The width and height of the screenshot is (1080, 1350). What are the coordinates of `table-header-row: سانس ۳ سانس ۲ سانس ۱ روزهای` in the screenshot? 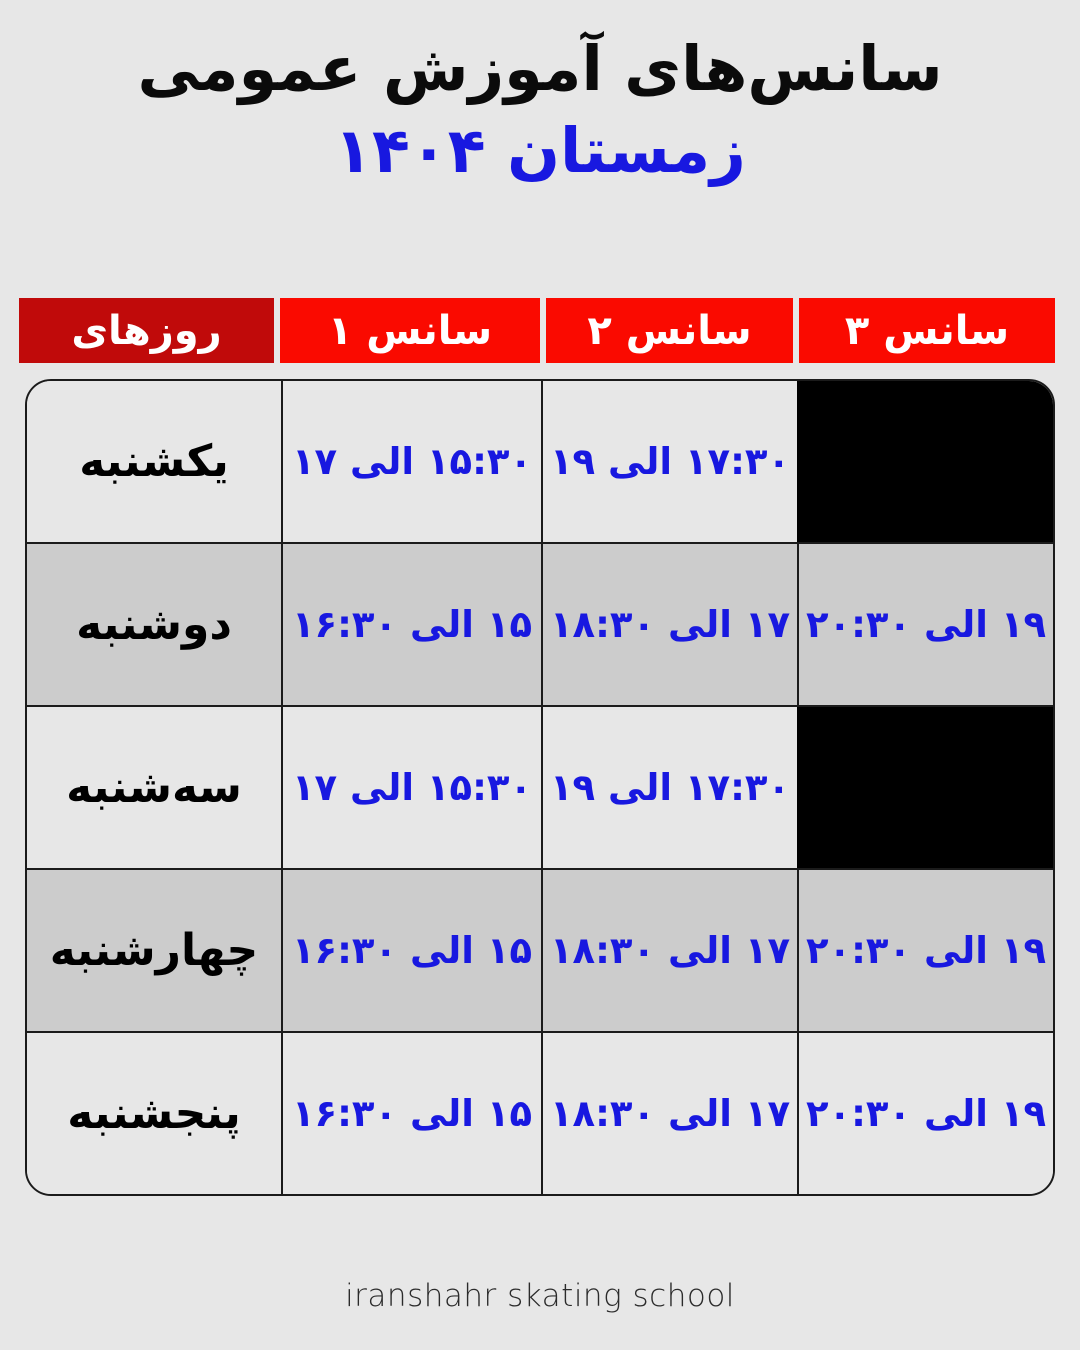 It's located at (537, 330).